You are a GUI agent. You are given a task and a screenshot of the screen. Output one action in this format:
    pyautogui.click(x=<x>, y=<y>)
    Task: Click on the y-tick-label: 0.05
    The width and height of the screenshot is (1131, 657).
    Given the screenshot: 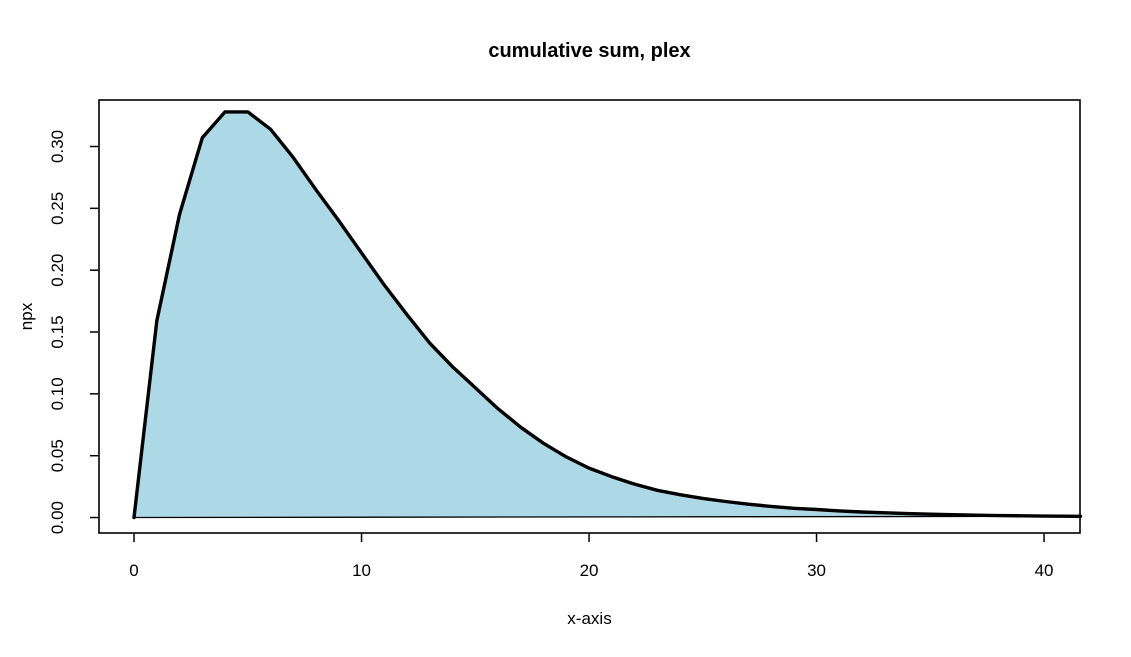 What is the action you would take?
    pyautogui.click(x=57, y=455)
    